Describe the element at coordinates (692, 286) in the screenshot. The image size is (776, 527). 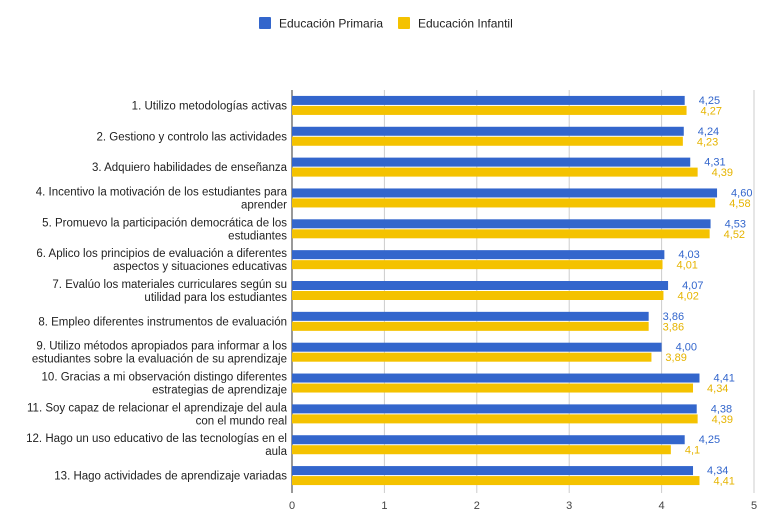
I see `value-label-7-series-1: 4,07` at that location.